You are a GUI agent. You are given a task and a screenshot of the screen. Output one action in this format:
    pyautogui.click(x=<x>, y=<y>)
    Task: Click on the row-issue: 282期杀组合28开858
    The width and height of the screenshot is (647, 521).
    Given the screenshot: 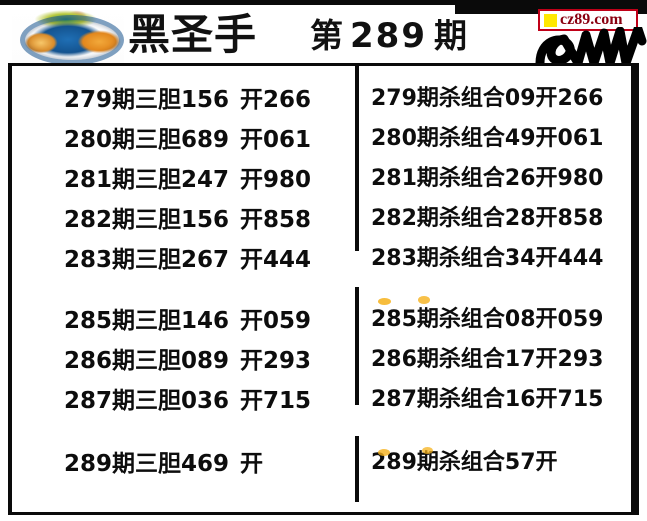 What is the action you would take?
    pyautogui.click(x=487, y=218)
    